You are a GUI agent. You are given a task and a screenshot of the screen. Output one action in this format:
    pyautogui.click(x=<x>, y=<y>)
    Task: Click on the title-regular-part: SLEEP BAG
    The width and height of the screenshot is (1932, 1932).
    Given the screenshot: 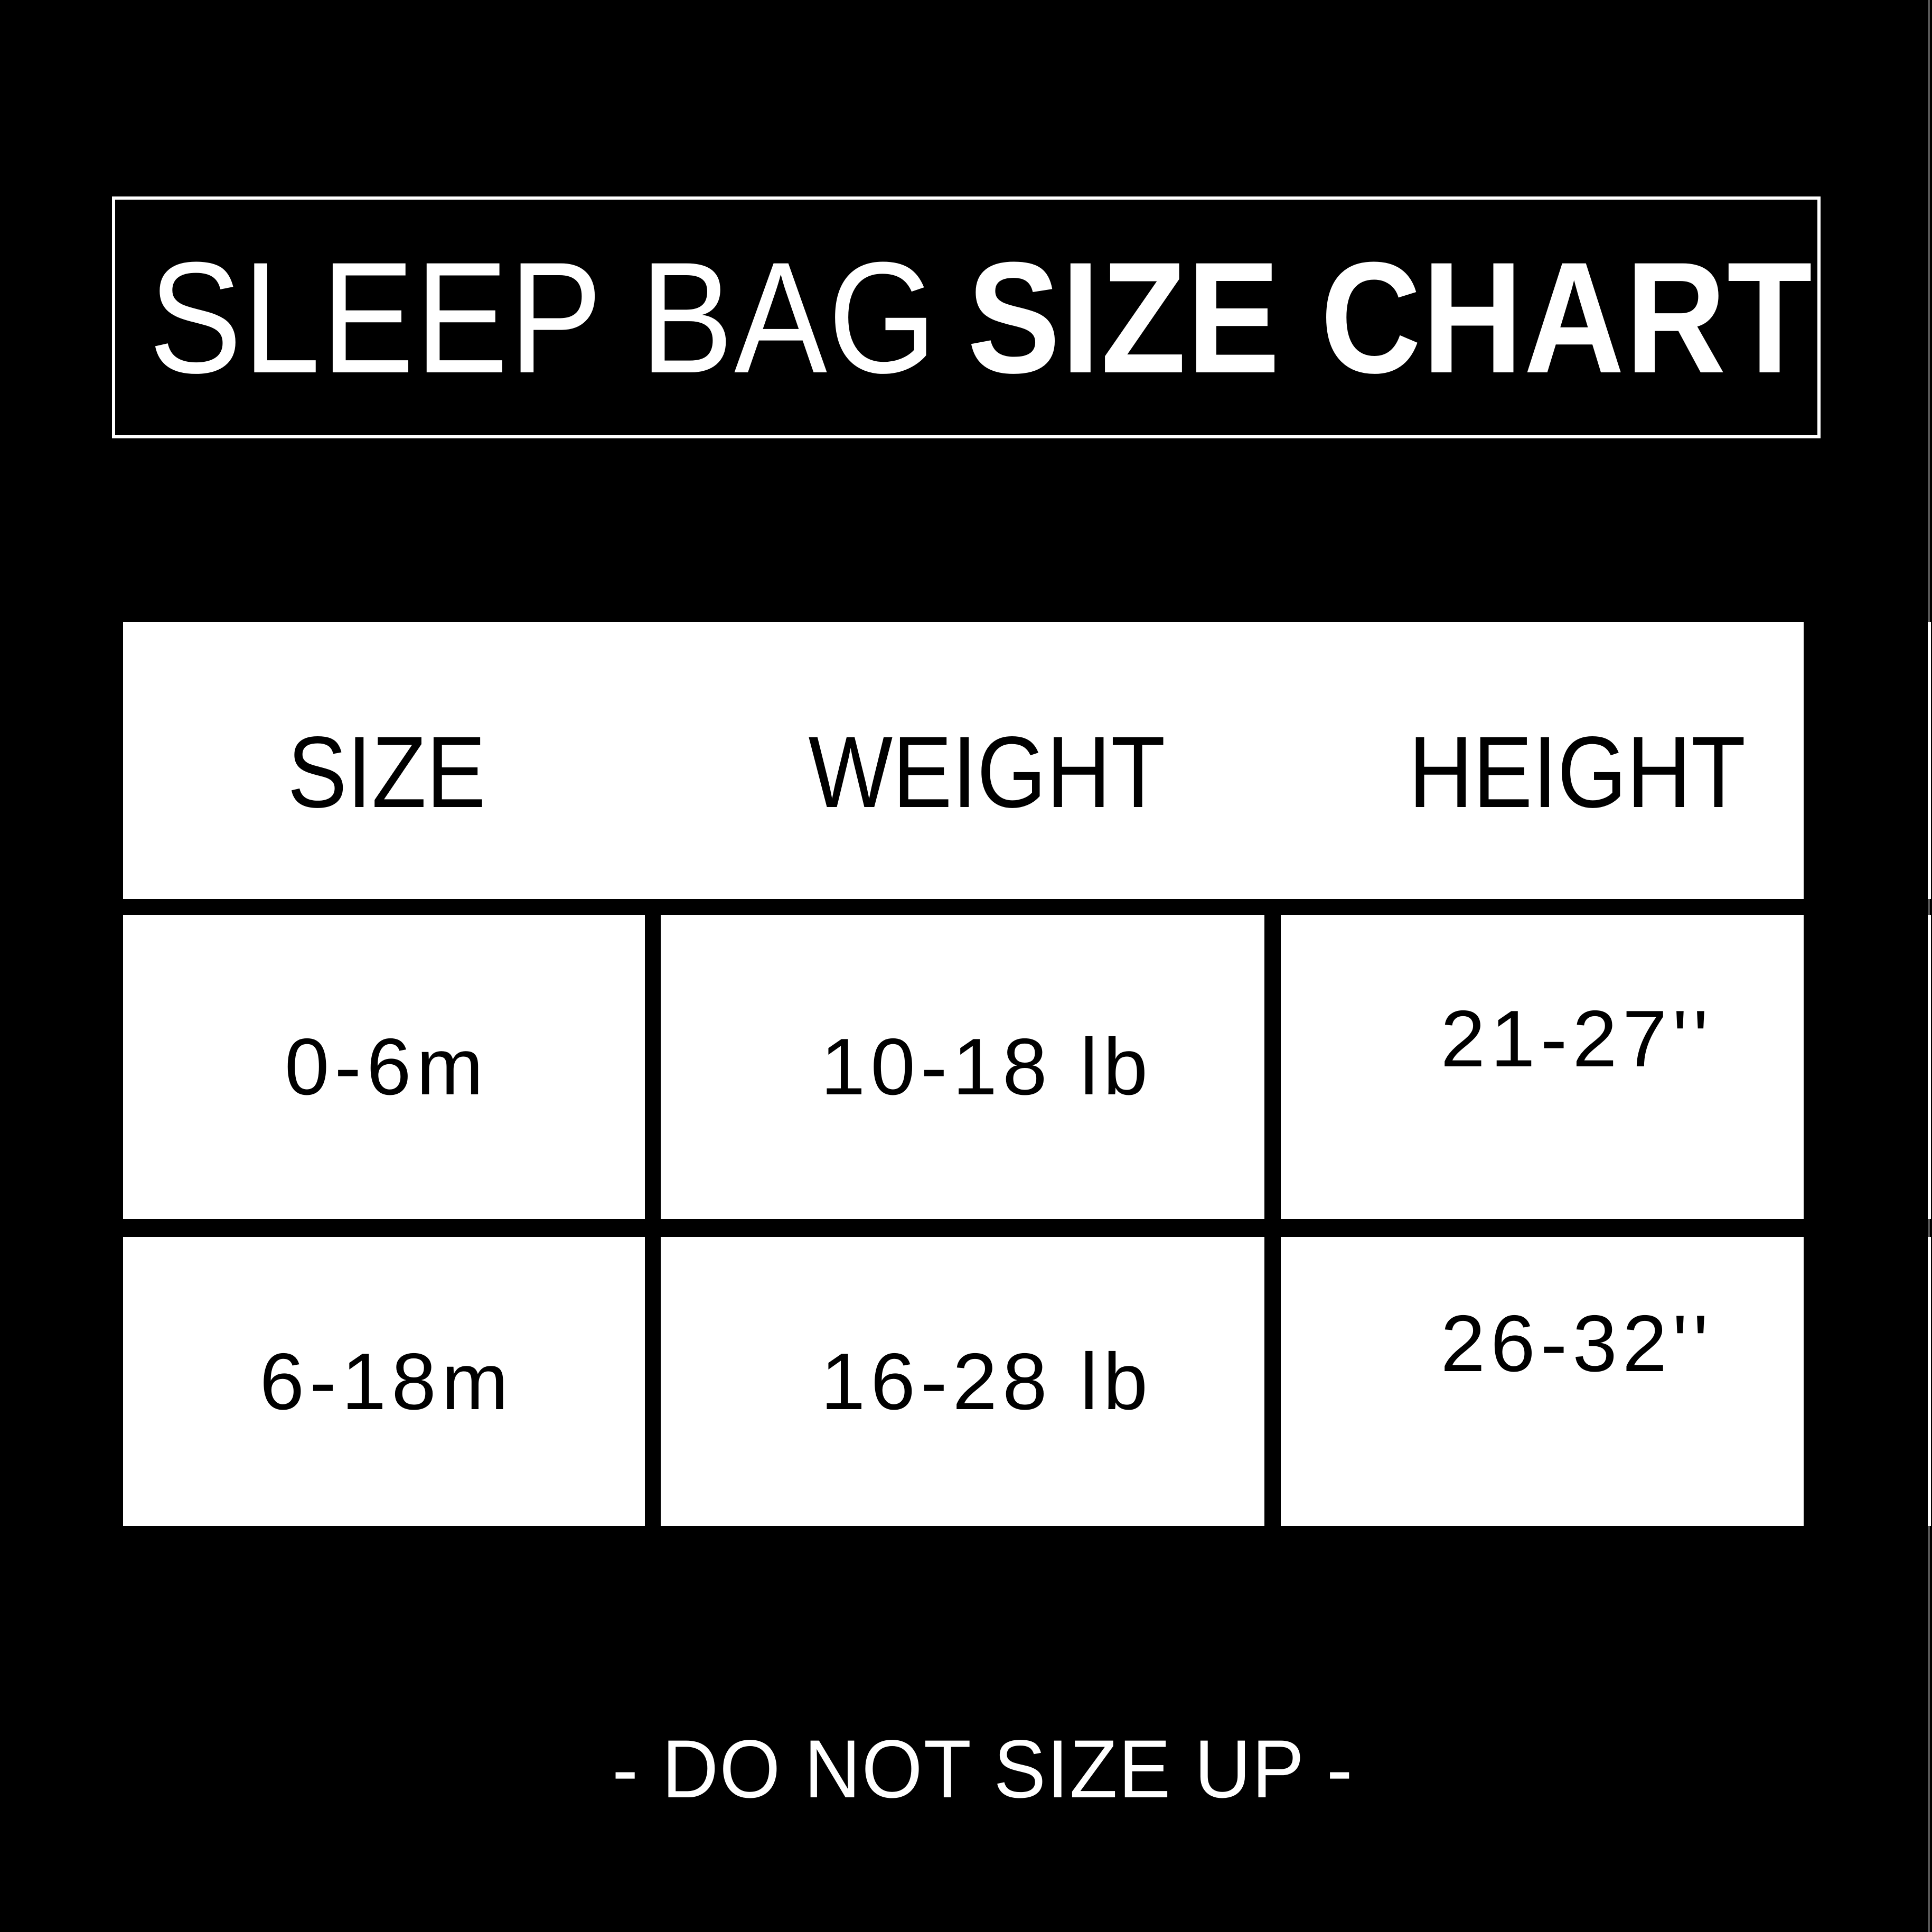 What is the action you would take?
    pyautogui.click(x=543, y=318)
    